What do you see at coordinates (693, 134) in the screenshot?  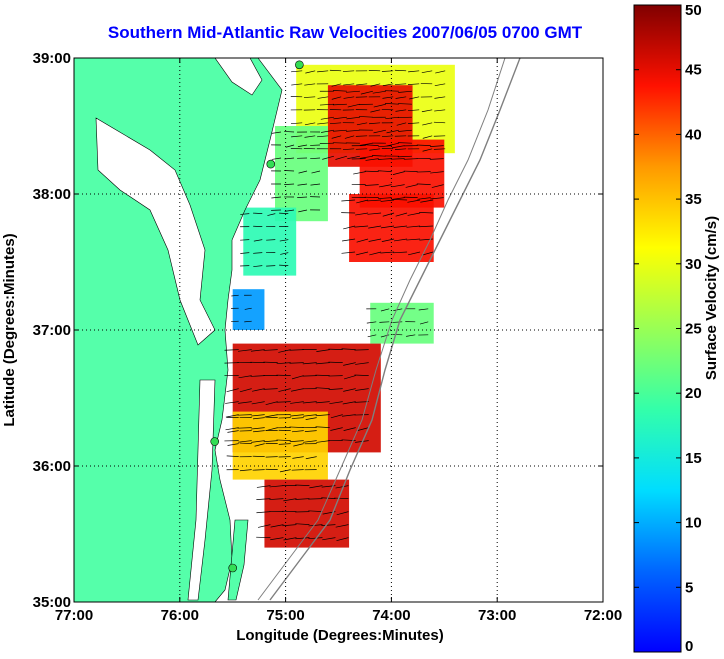 I see `colorbar-tick-label: 40` at bounding box center [693, 134].